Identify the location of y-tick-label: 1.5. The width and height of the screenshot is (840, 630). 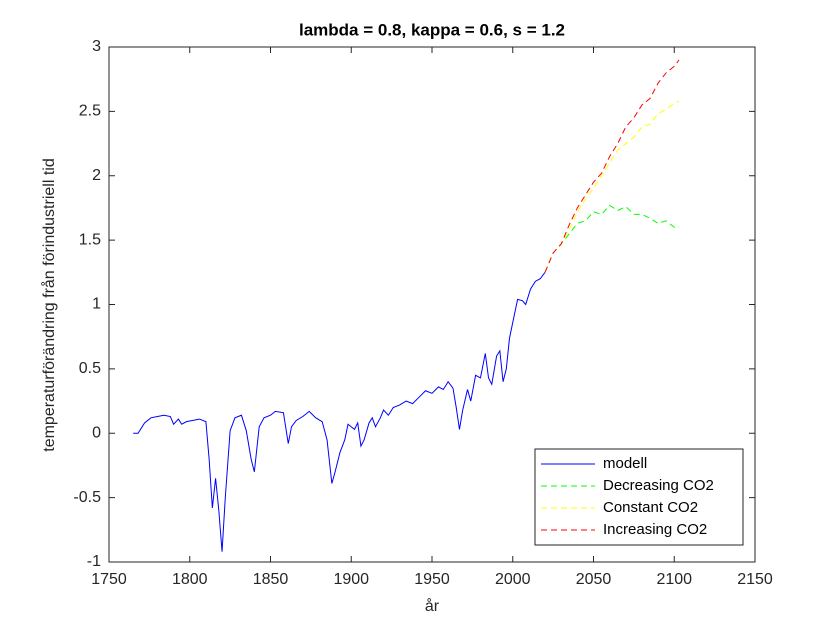
(90, 239).